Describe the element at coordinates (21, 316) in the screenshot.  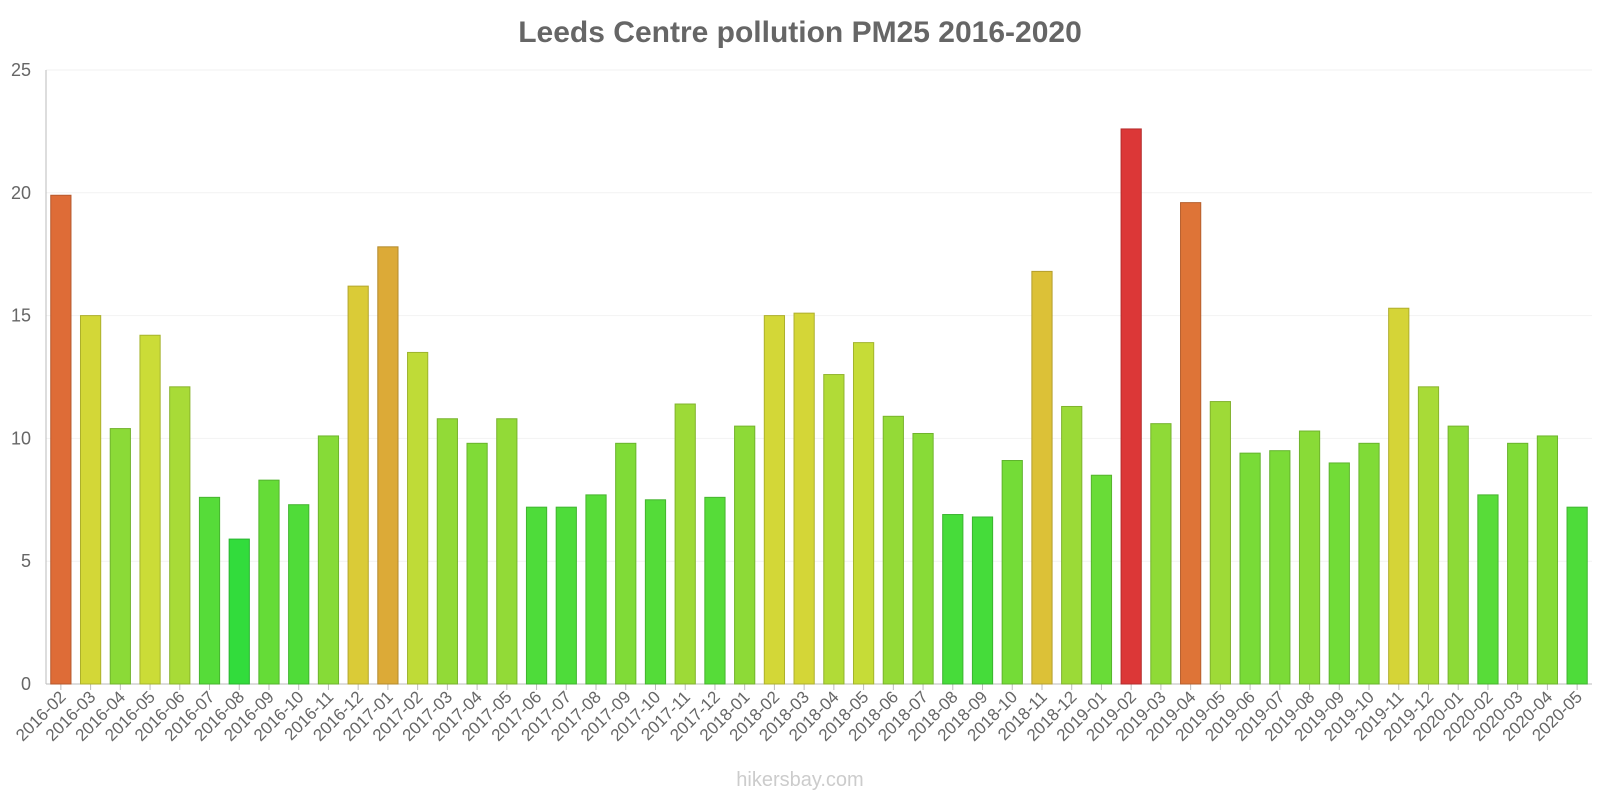
I see `y-tick-label: 15` at that location.